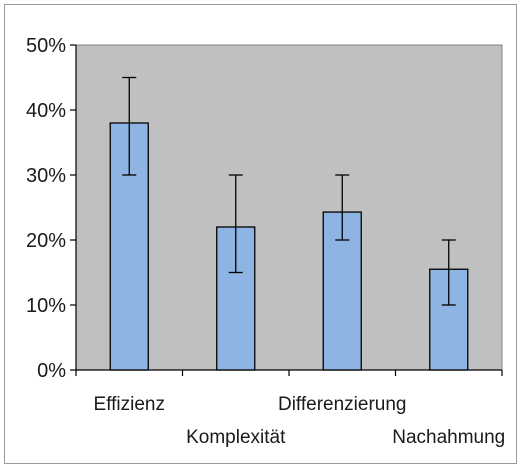 The width and height of the screenshot is (523, 468). What do you see at coordinates (129, 404) in the screenshot?
I see `category-label-0: Effizienz` at bounding box center [129, 404].